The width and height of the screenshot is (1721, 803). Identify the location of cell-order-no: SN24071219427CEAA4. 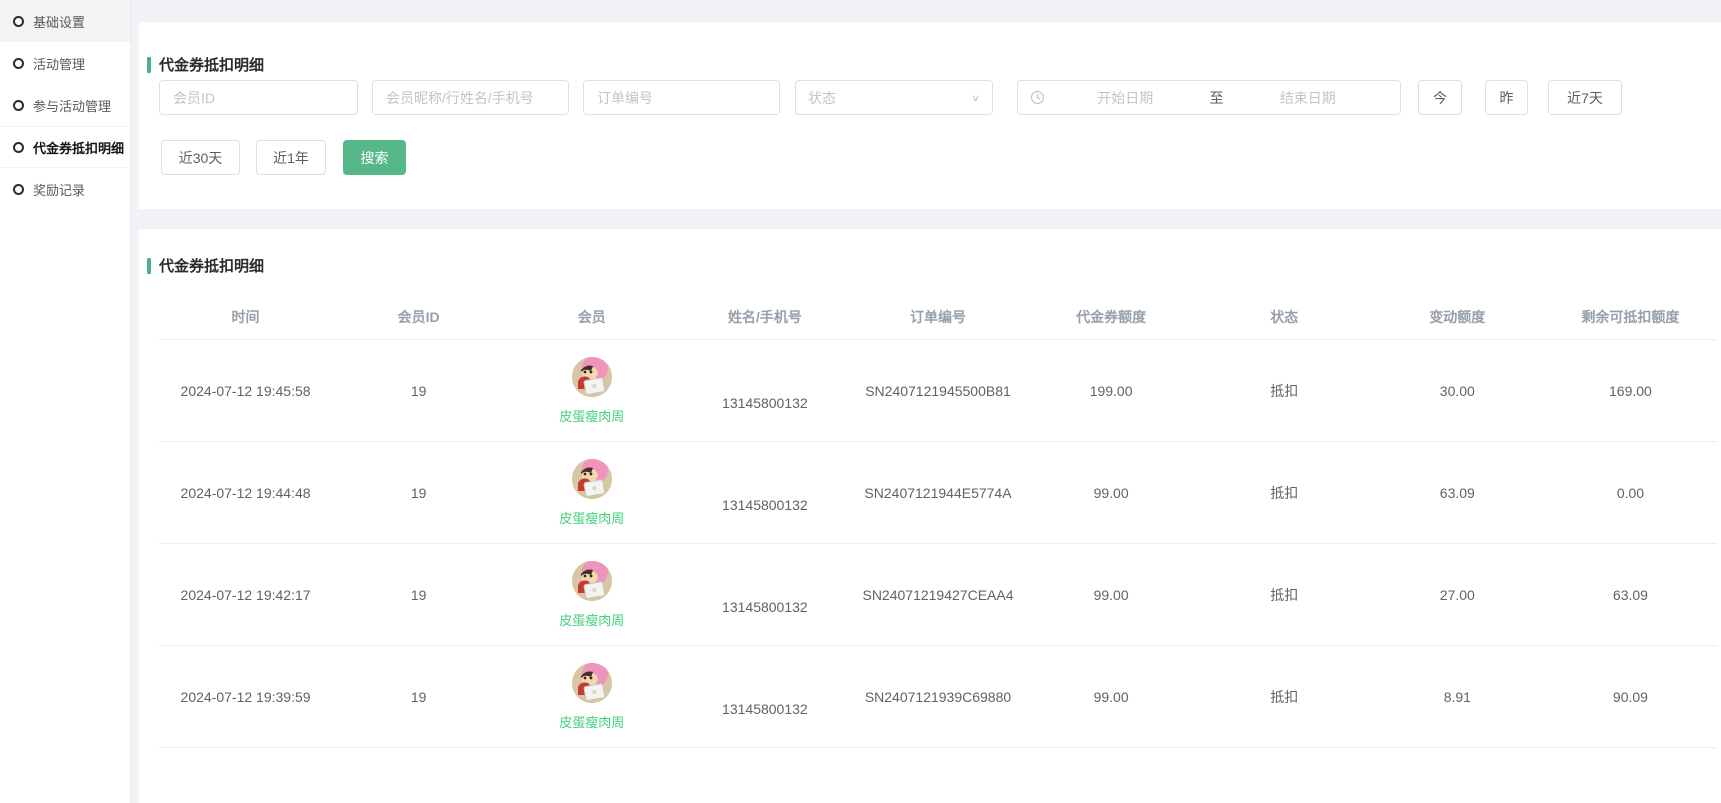
(938, 594).